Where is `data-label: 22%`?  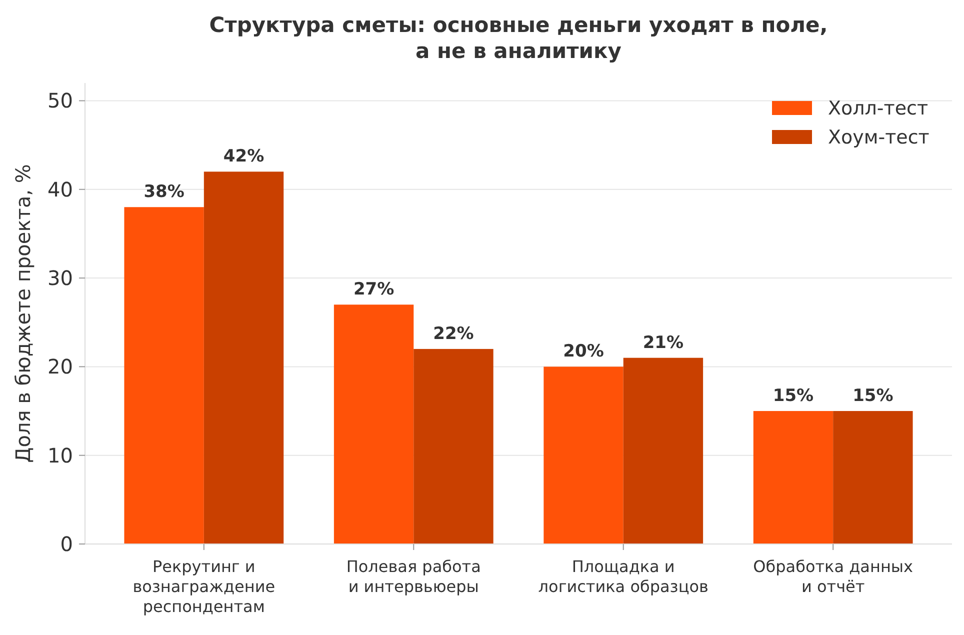 data-label: 22% is located at coordinates (453, 334).